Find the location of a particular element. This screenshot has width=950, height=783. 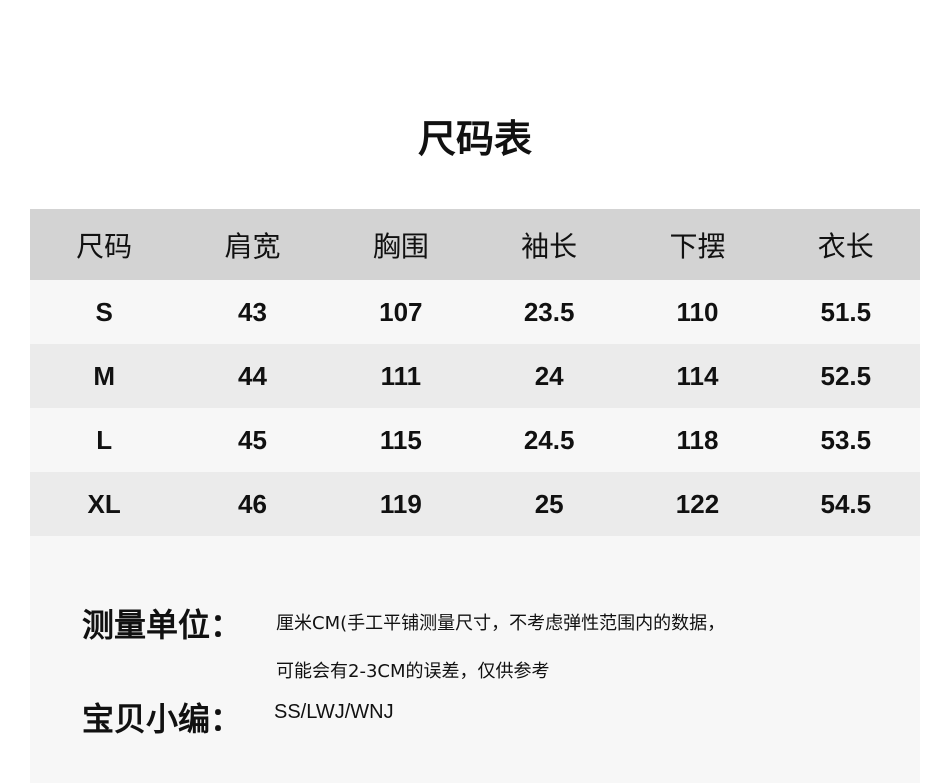

unit-text-line1: 厘米CM(手工平铺测量尺寸，不考虑弹性范围内的数据， is located at coordinates (501, 623).